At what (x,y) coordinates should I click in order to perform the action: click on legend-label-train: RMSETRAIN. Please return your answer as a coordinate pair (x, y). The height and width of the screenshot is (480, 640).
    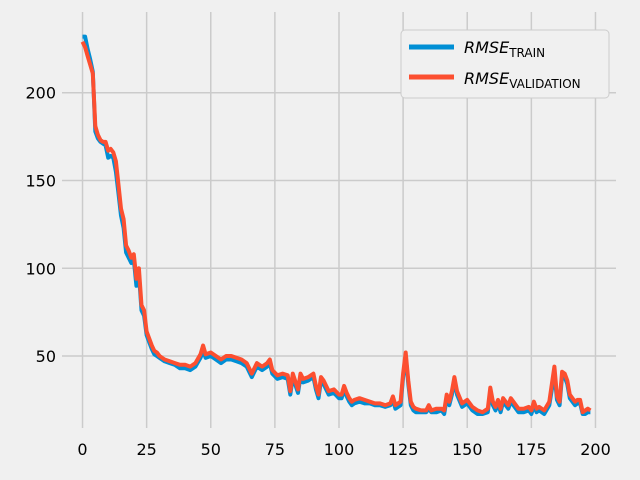
    Looking at the image, I should click on (504, 49).